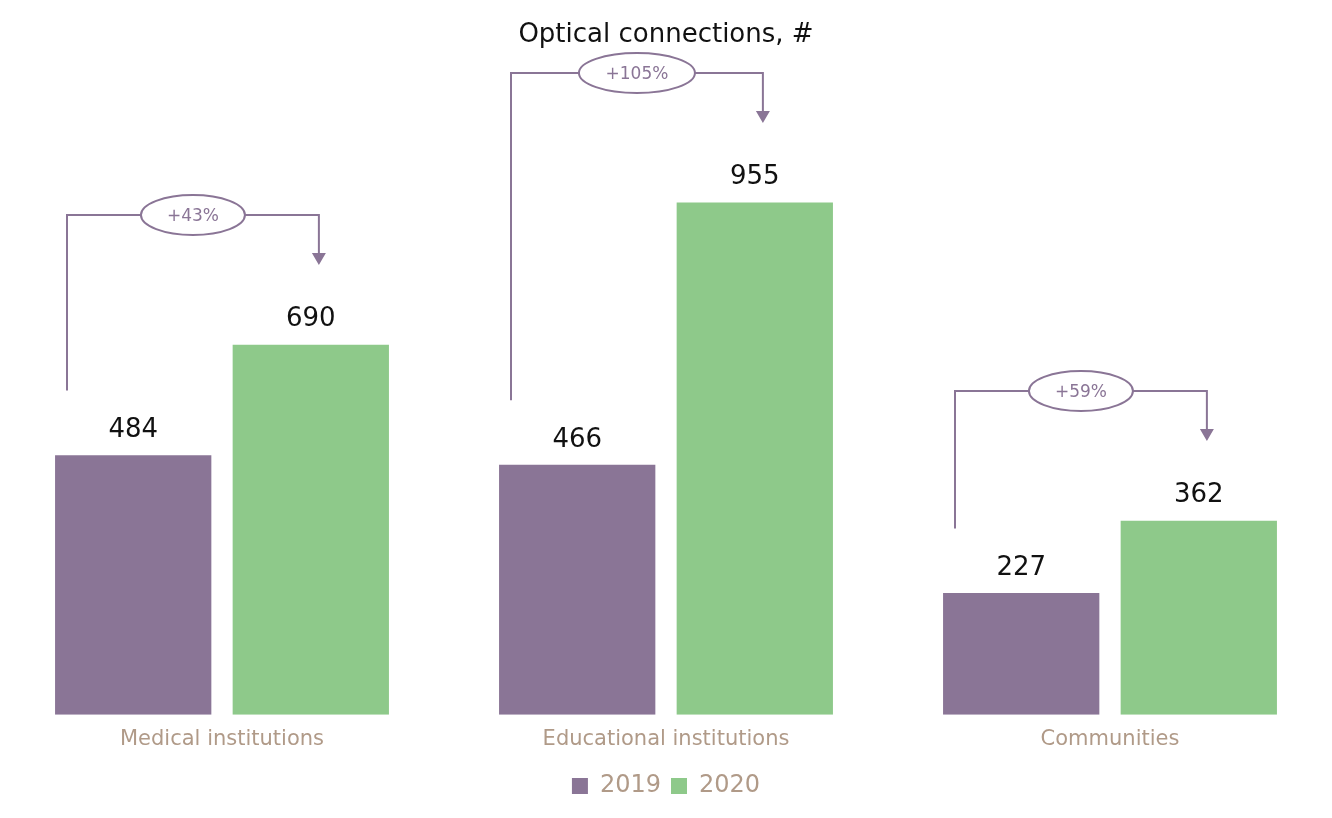 Image resolution: width=1332 pixels, height=818 pixels. I want to click on data-label: 484, so click(133, 427).